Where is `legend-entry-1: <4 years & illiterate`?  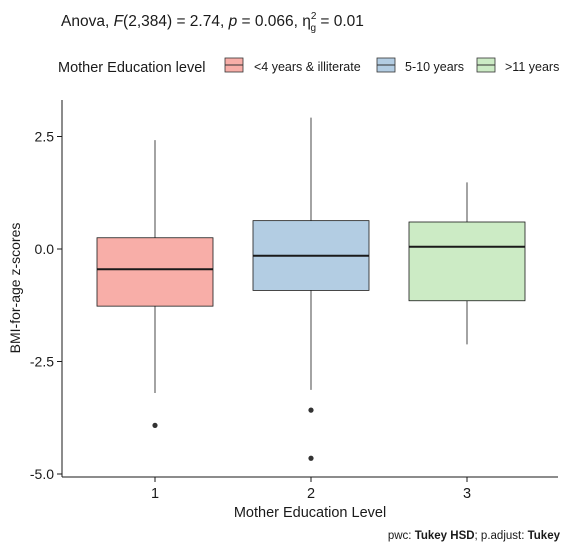
legend-entry-1: <4 years & illiterate is located at coordinates (292, 65).